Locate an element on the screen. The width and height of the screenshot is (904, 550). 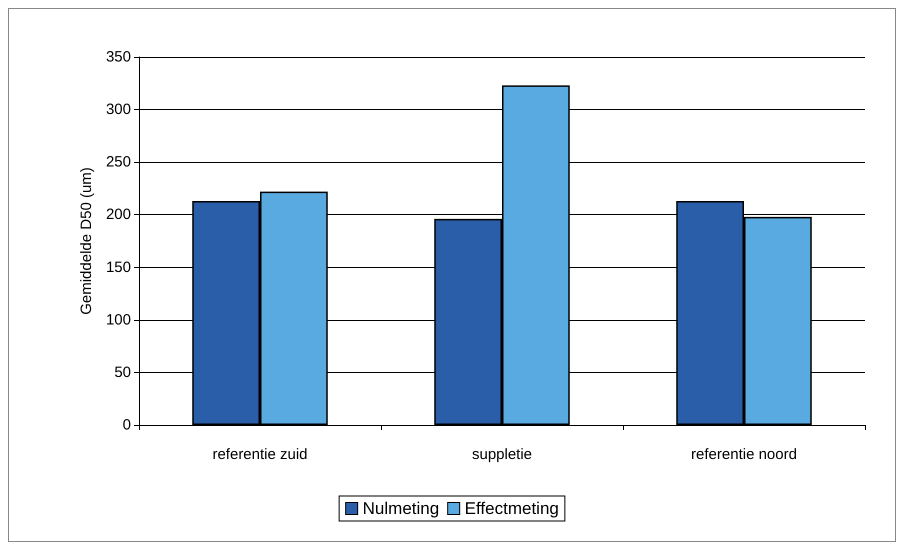
y-tick-label: 150 is located at coordinates (118, 267).